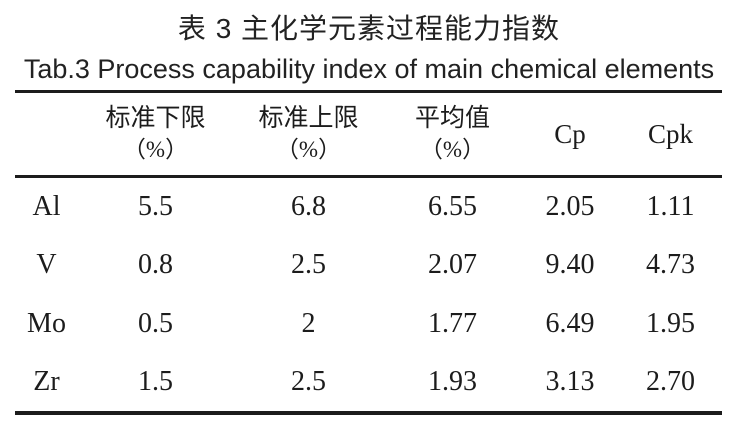 Image resolution: width=738 pixels, height=434 pixels. Describe the element at coordinates (308, 206) in the screenshot. I see `value-cell: 6.8` at that location.